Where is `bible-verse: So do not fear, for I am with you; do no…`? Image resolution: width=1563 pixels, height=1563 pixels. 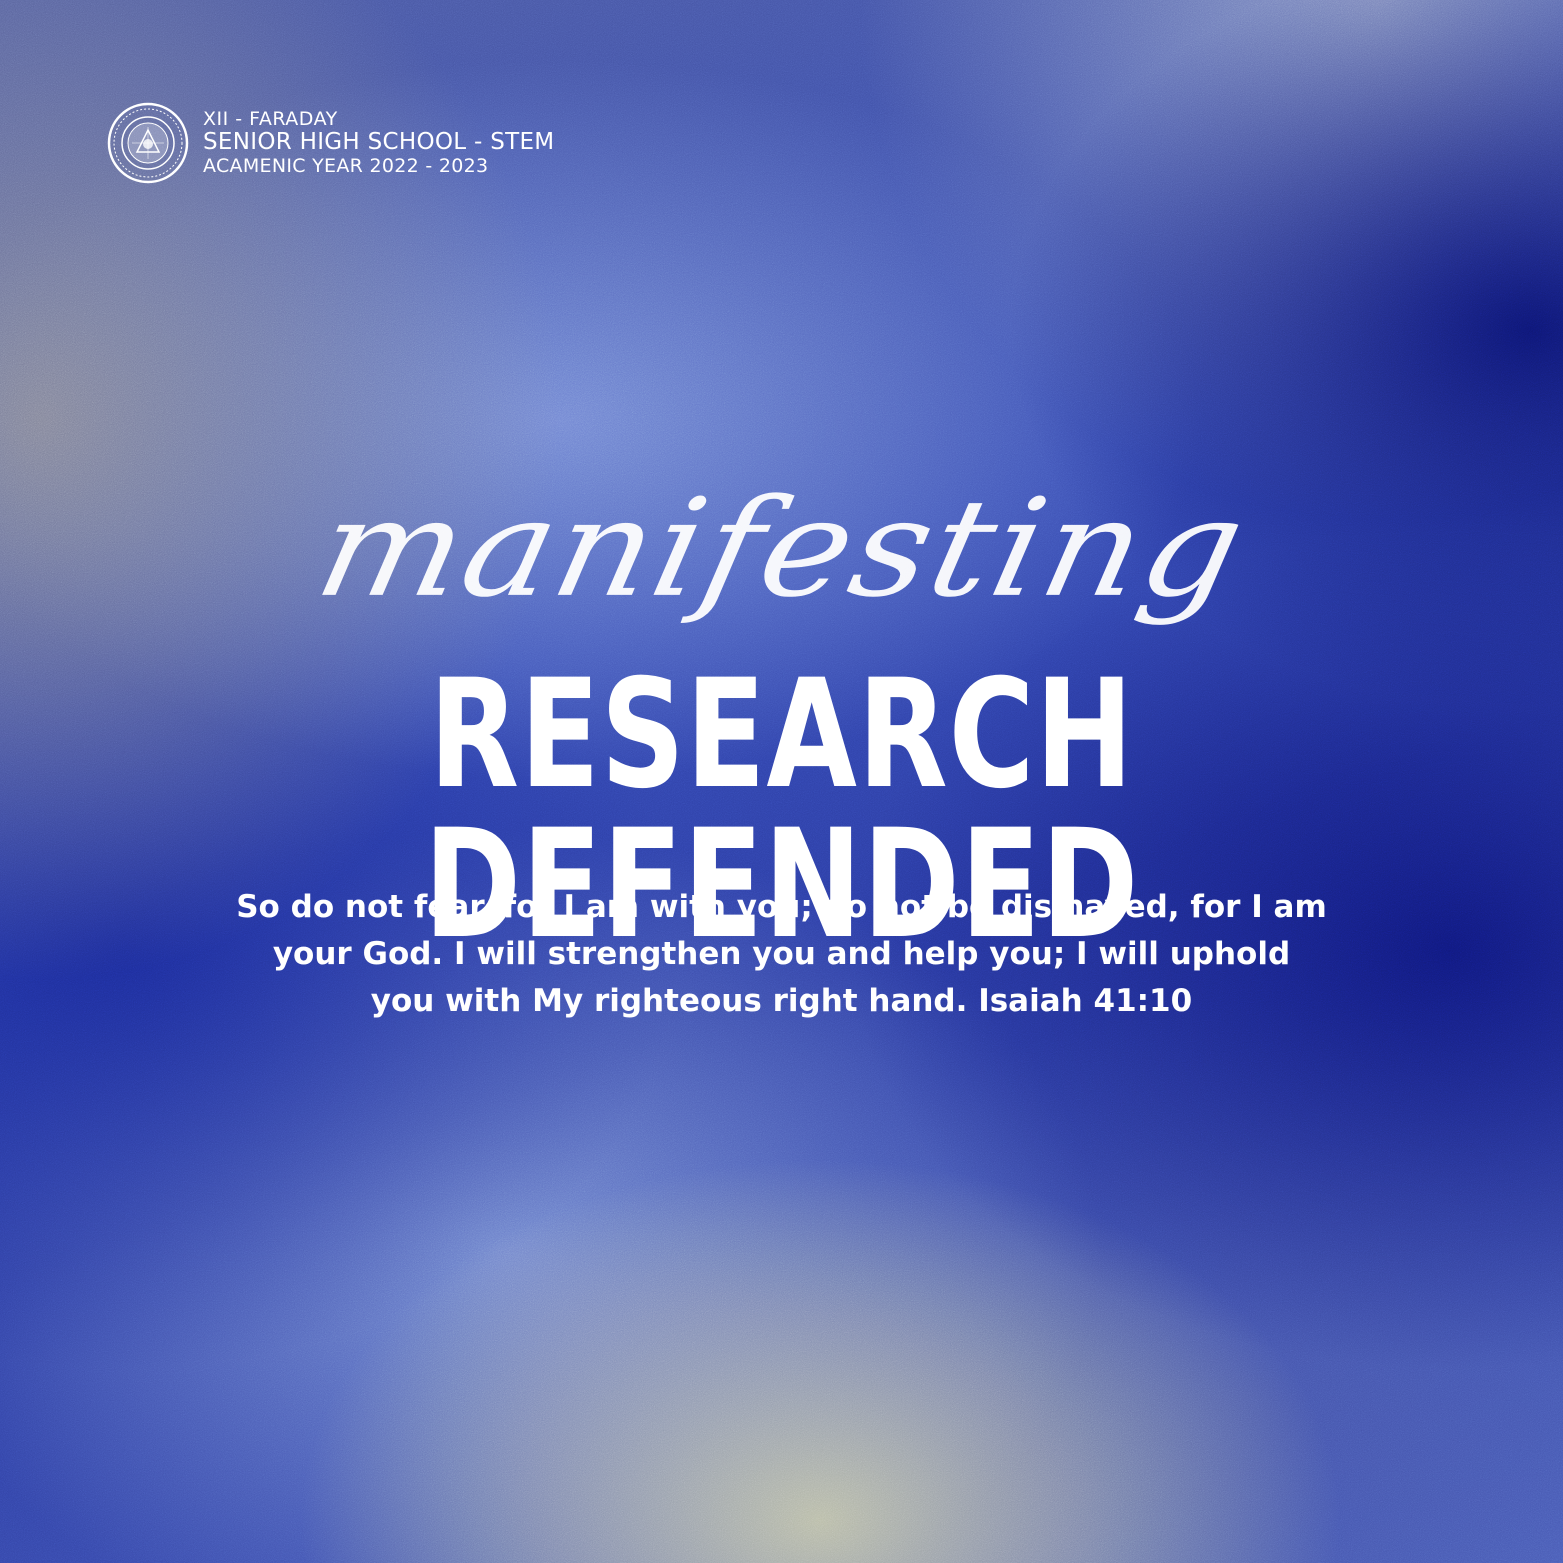
bible-verse: So do not fear, for I am with you; do no… is located at coordinates (781, 954).